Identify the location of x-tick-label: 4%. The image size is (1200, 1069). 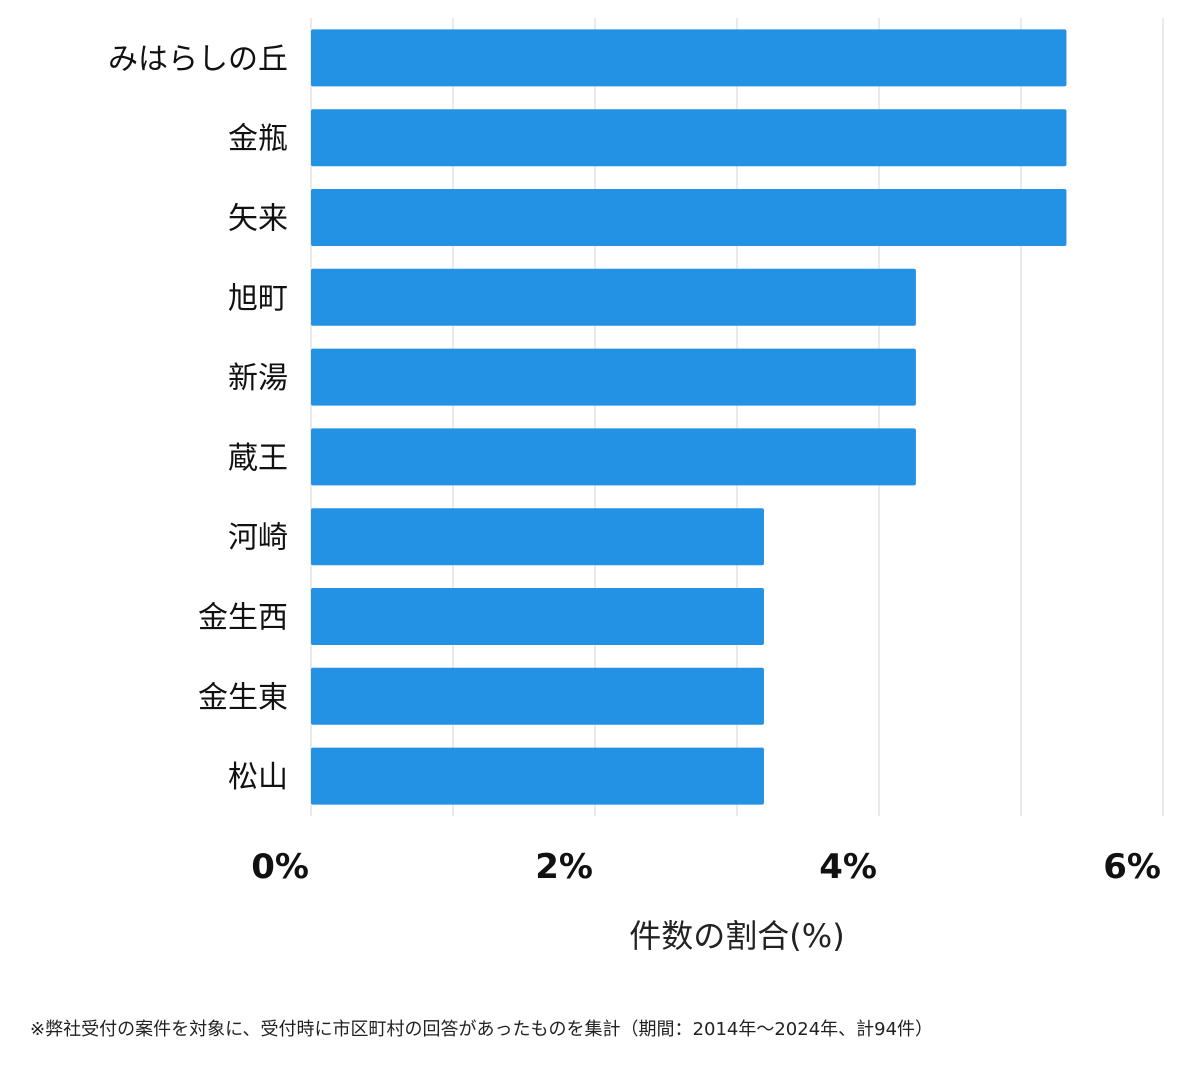
(848, 867).